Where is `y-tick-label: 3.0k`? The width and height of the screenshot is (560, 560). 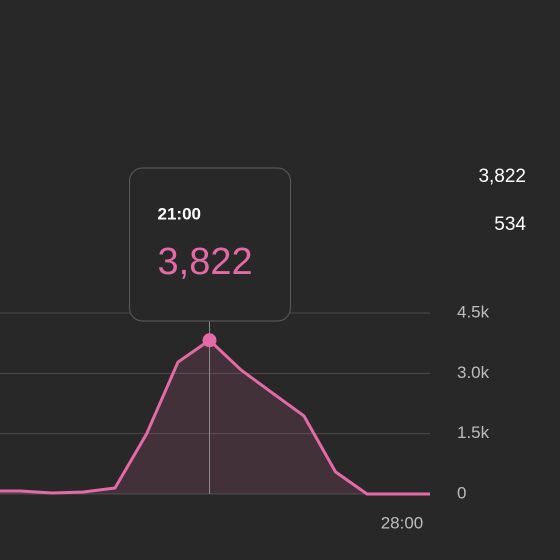 y-tick-label: 3.0k is located at coordinates (473, 372).